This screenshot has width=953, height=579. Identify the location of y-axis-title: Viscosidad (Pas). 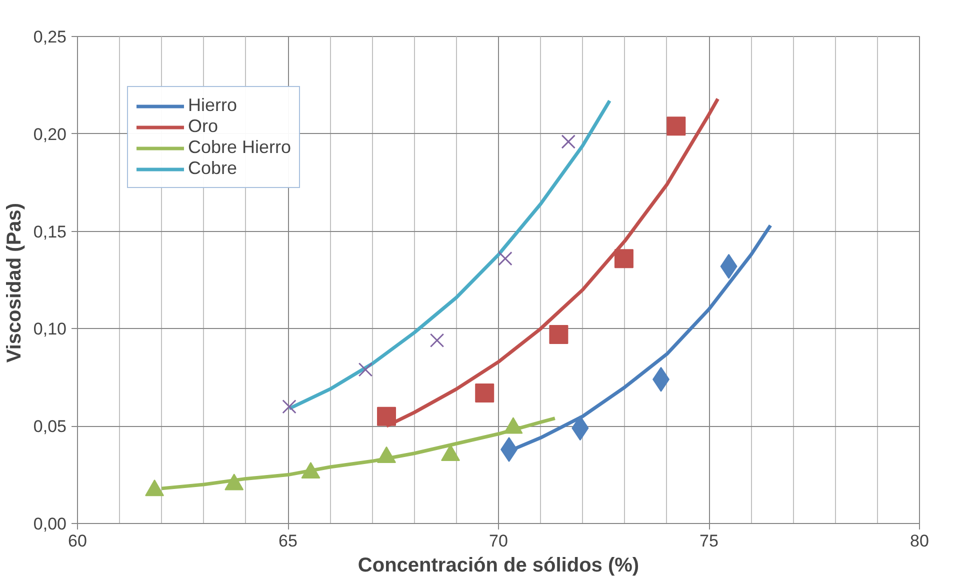
(14, 282).